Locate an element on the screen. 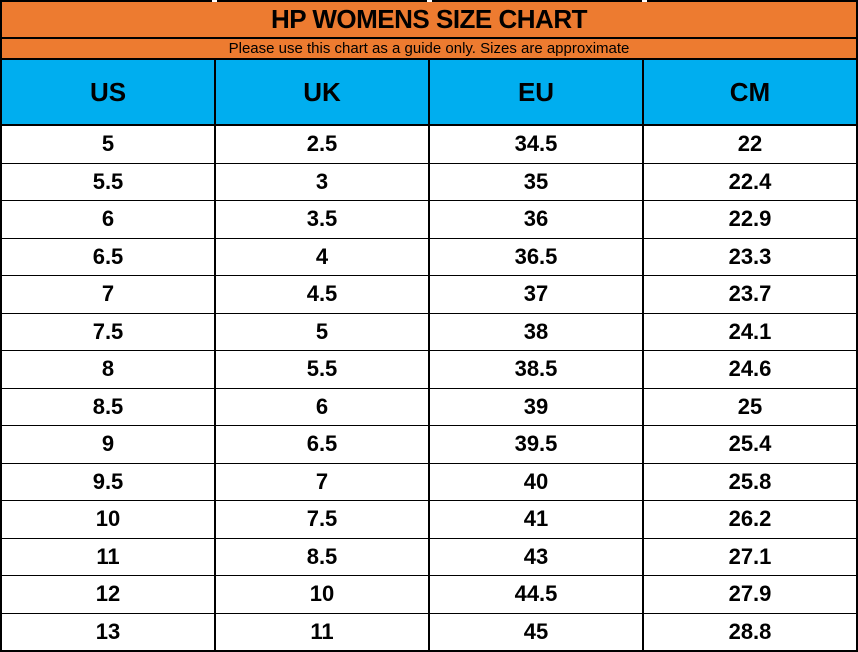 This screenshot has height=652, width=858. table-cell: 9 is located at coordinates (108, 444).